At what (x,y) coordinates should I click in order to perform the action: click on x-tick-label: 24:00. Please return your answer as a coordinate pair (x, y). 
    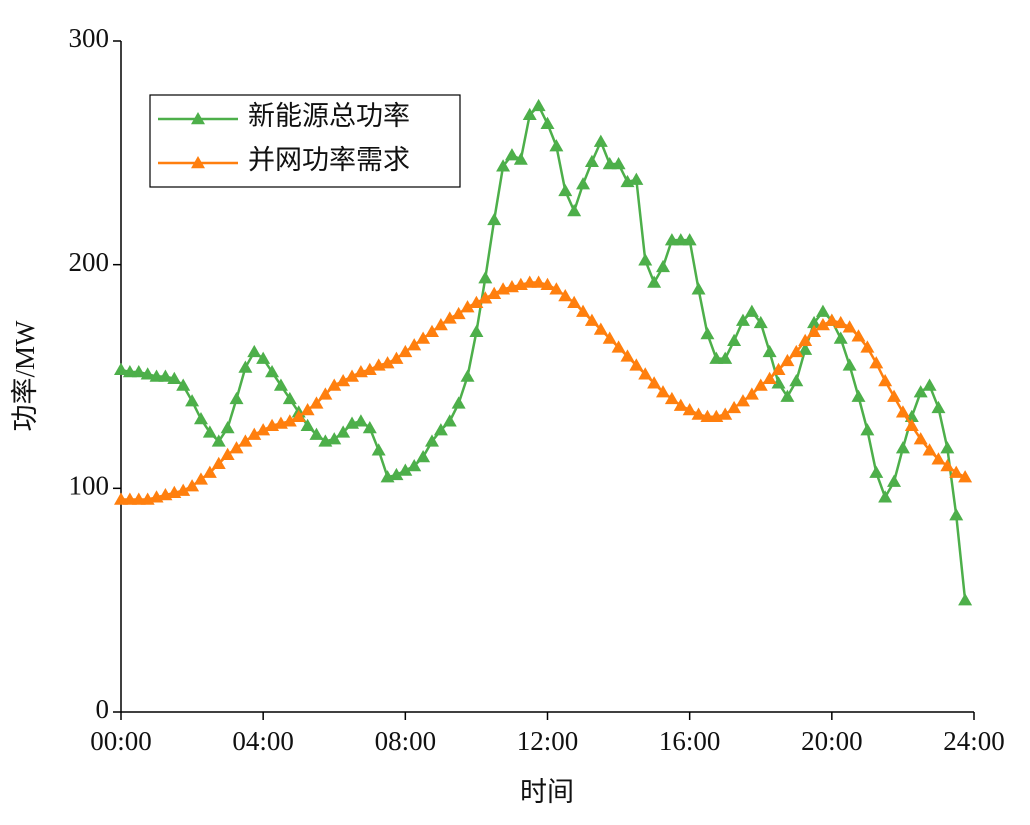
    Looking at the image, I should click on (974, 741).